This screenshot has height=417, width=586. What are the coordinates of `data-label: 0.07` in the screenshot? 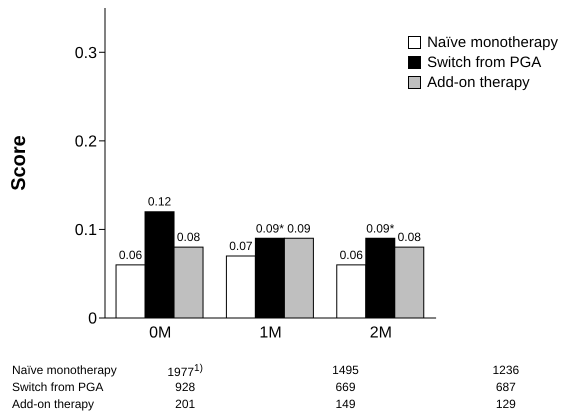 It's located at (241, 246).